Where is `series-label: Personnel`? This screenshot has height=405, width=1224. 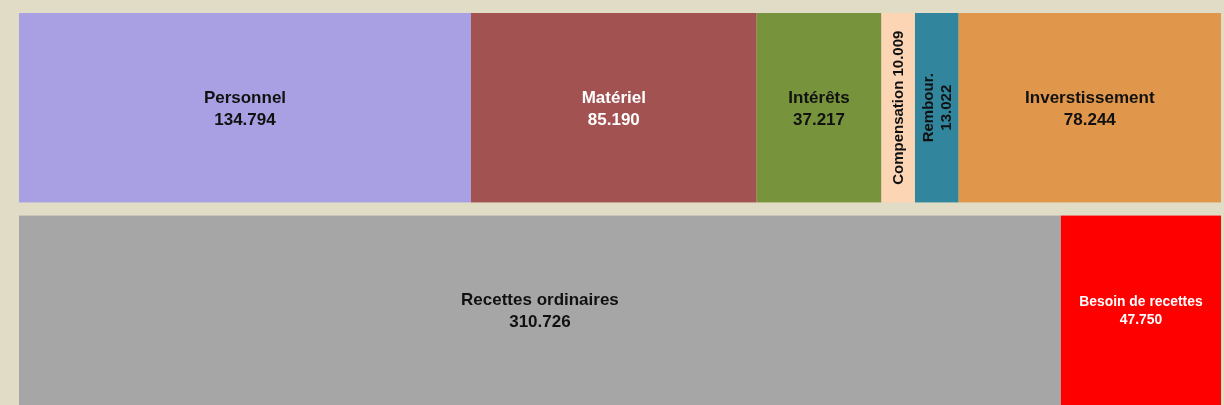
series-label: Personnel is located at coordinates (245, 97).